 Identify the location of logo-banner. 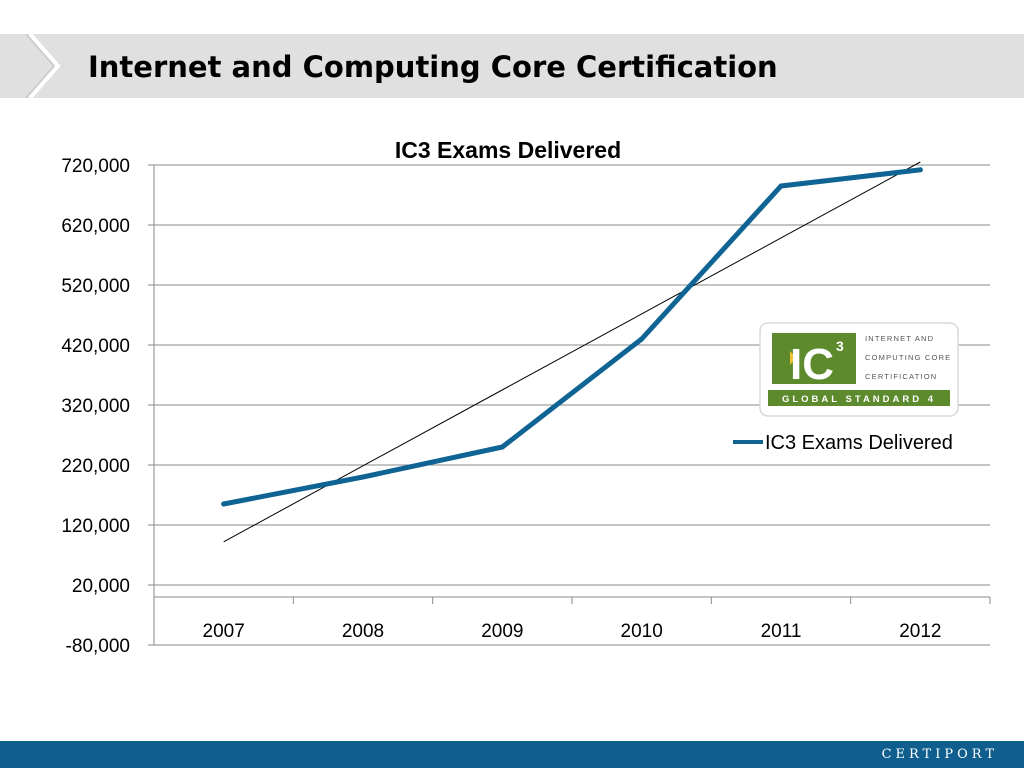
(859, 398).